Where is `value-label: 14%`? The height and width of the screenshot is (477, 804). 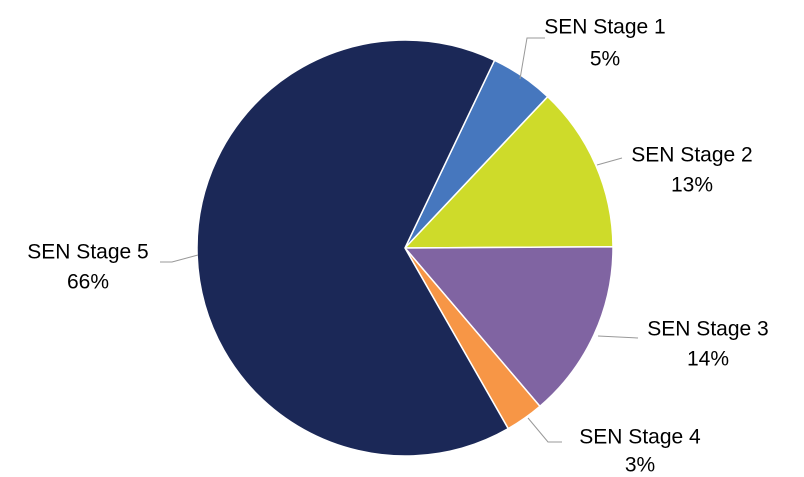 value-label: 14% is located at coordinates (708, 359).